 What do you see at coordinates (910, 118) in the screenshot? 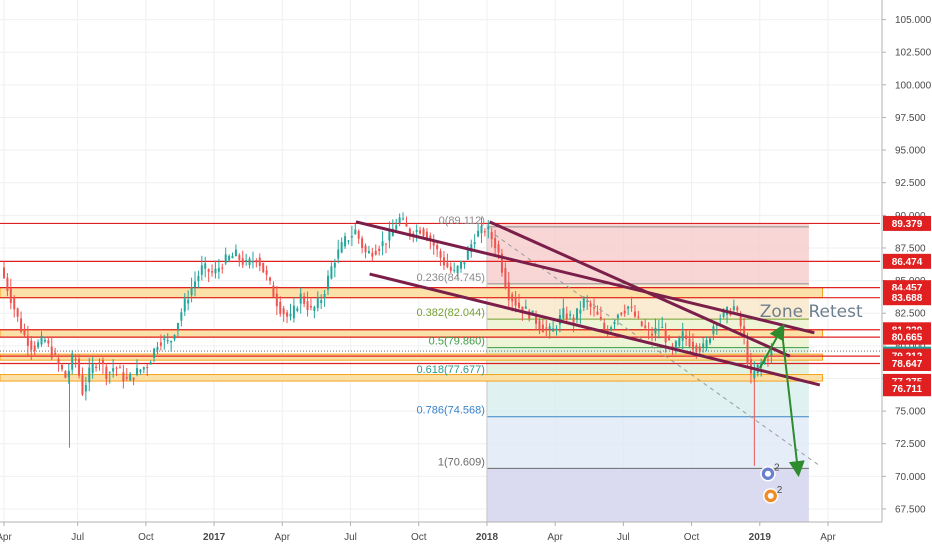
I see `y-tick-label: 97.500` at bounding box center [910, 118].